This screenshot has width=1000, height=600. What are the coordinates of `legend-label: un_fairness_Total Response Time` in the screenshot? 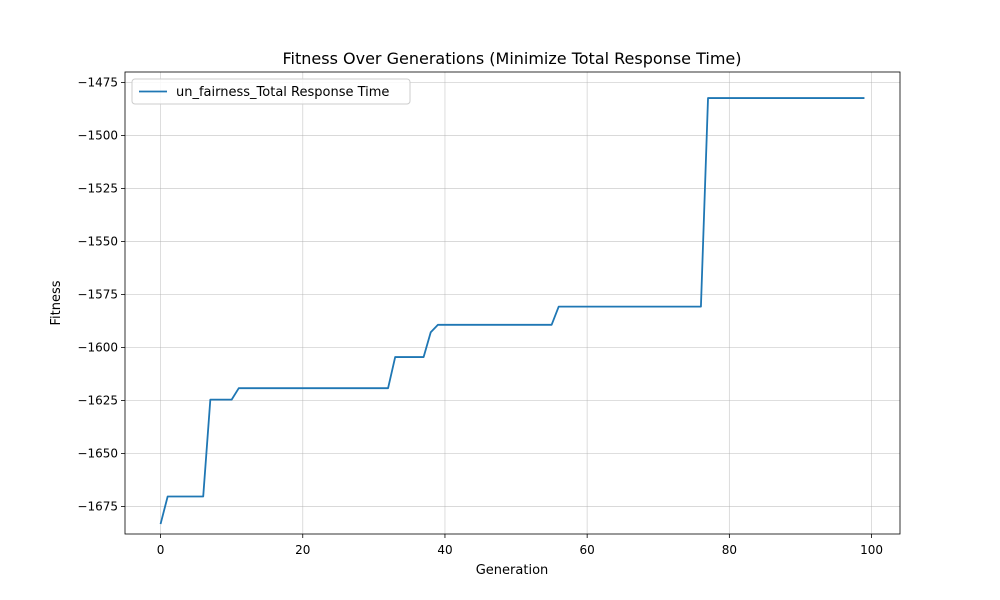 It's located at (282, 92).